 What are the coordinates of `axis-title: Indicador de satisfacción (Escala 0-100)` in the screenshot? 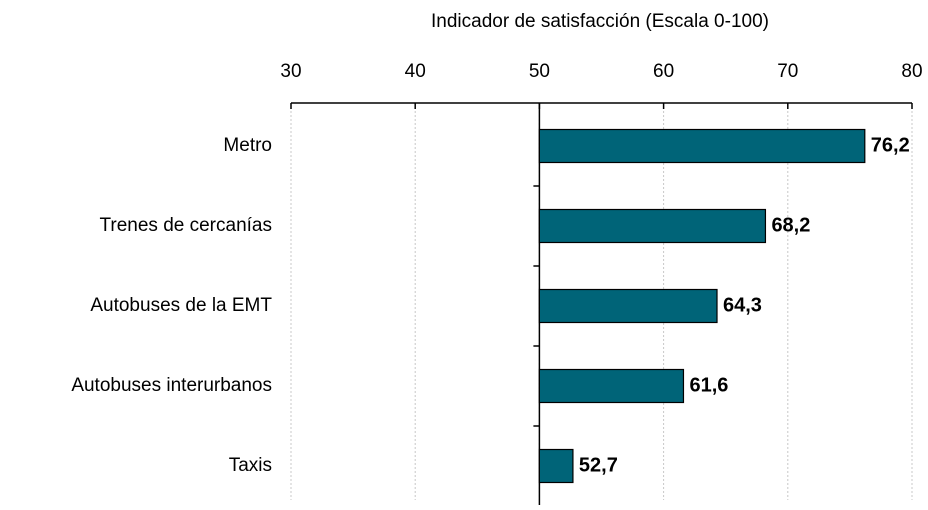 It's located at (600, 21).